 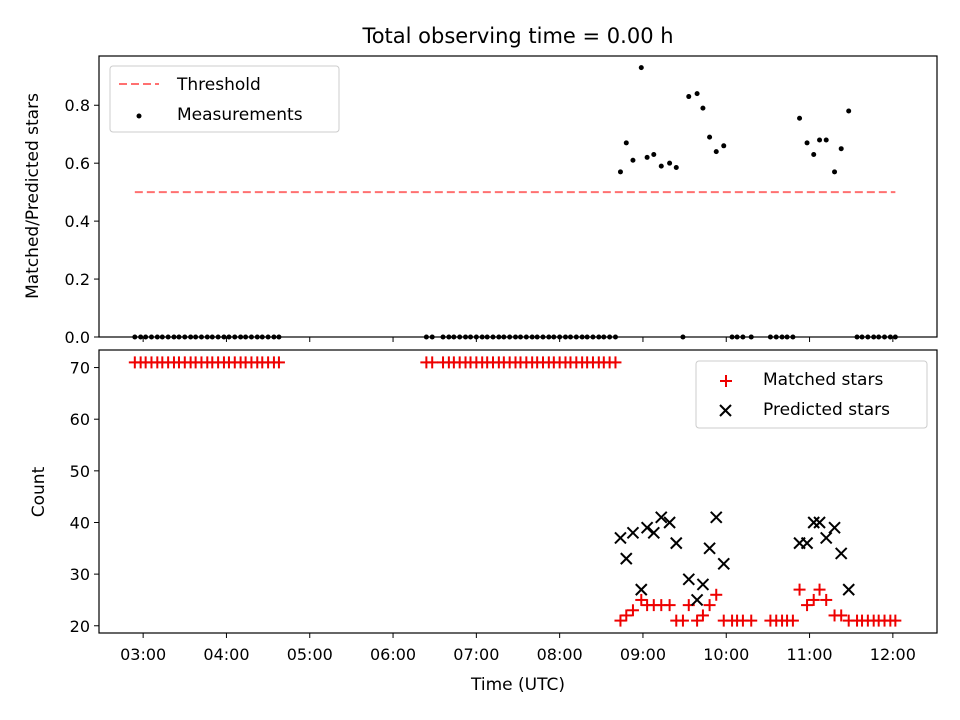 I want to click on bottom-legend-box, so click(x=811, y=394).